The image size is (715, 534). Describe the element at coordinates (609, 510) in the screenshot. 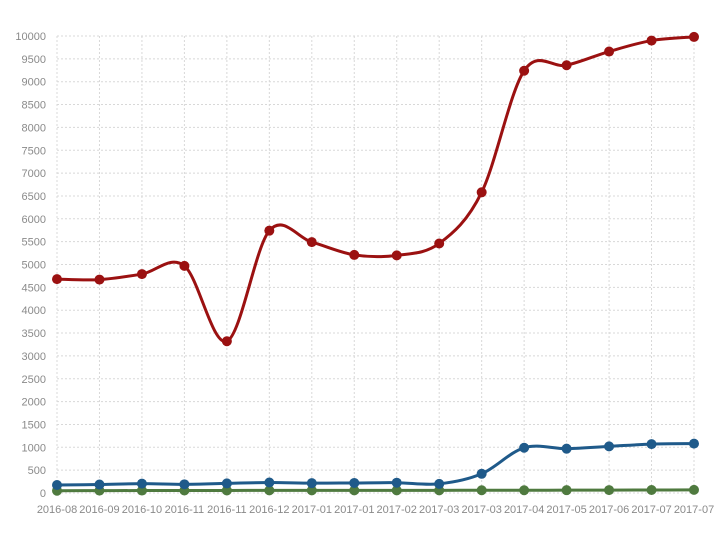

I see `x-tick-label: 2017-06` at that location.